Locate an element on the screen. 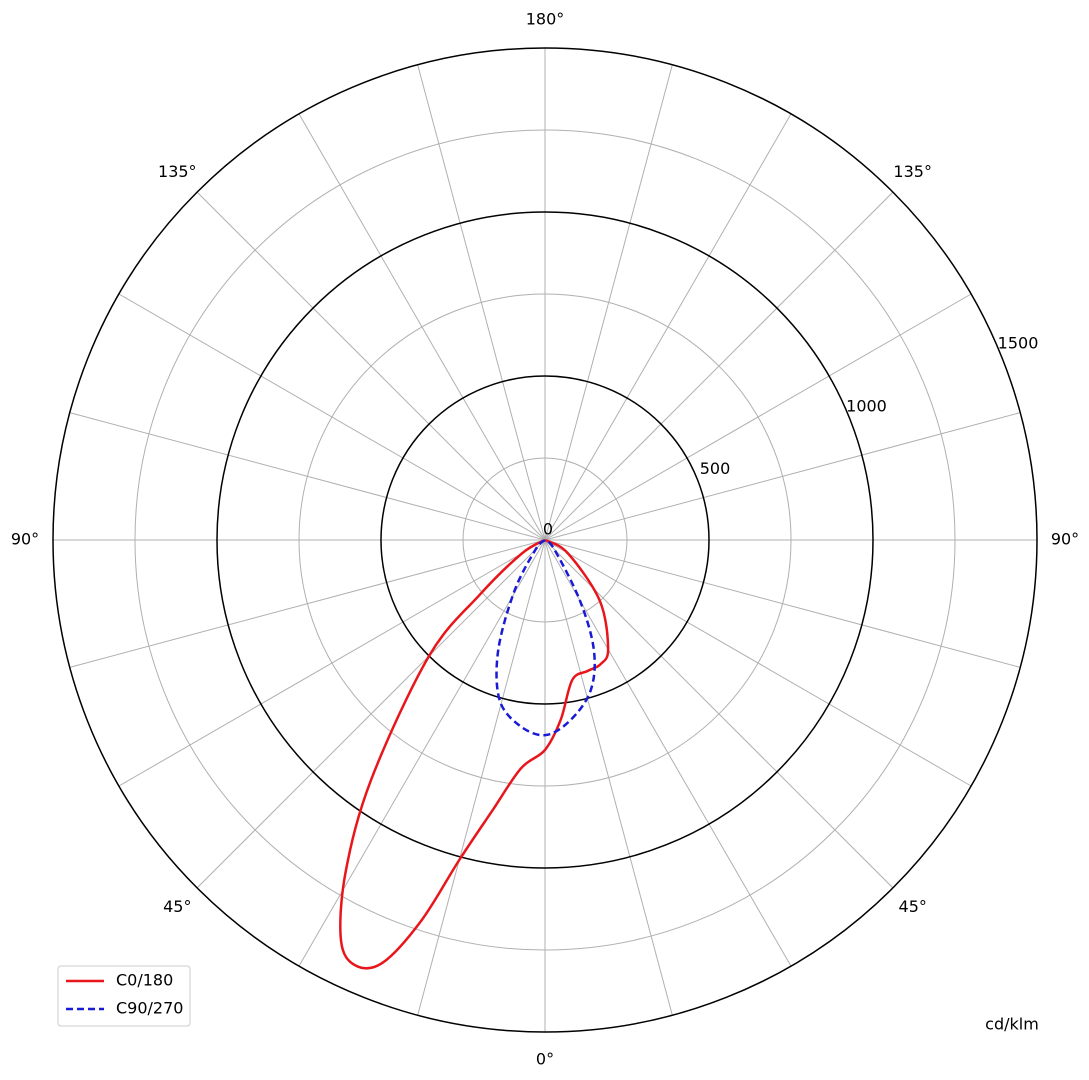 This screenshot has width=1089, height=1080. theta-tick-label: 0° is located at coordinates (545, 1059).